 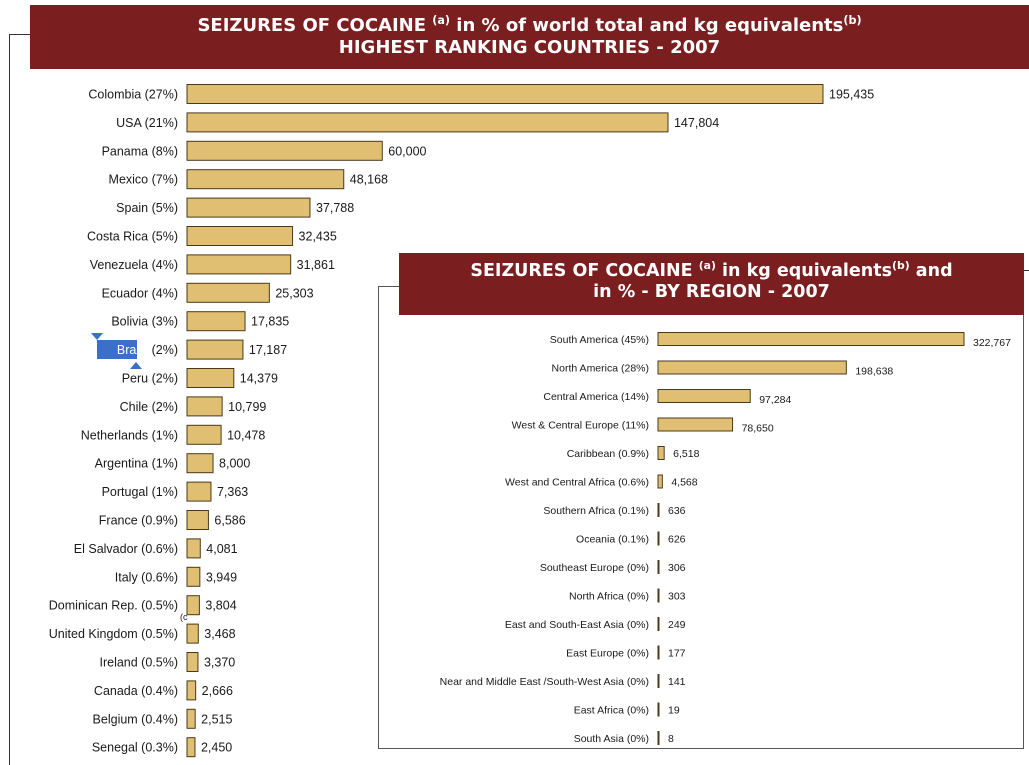 I want to click on region-bar-south-america, so click(x=811, y=339).